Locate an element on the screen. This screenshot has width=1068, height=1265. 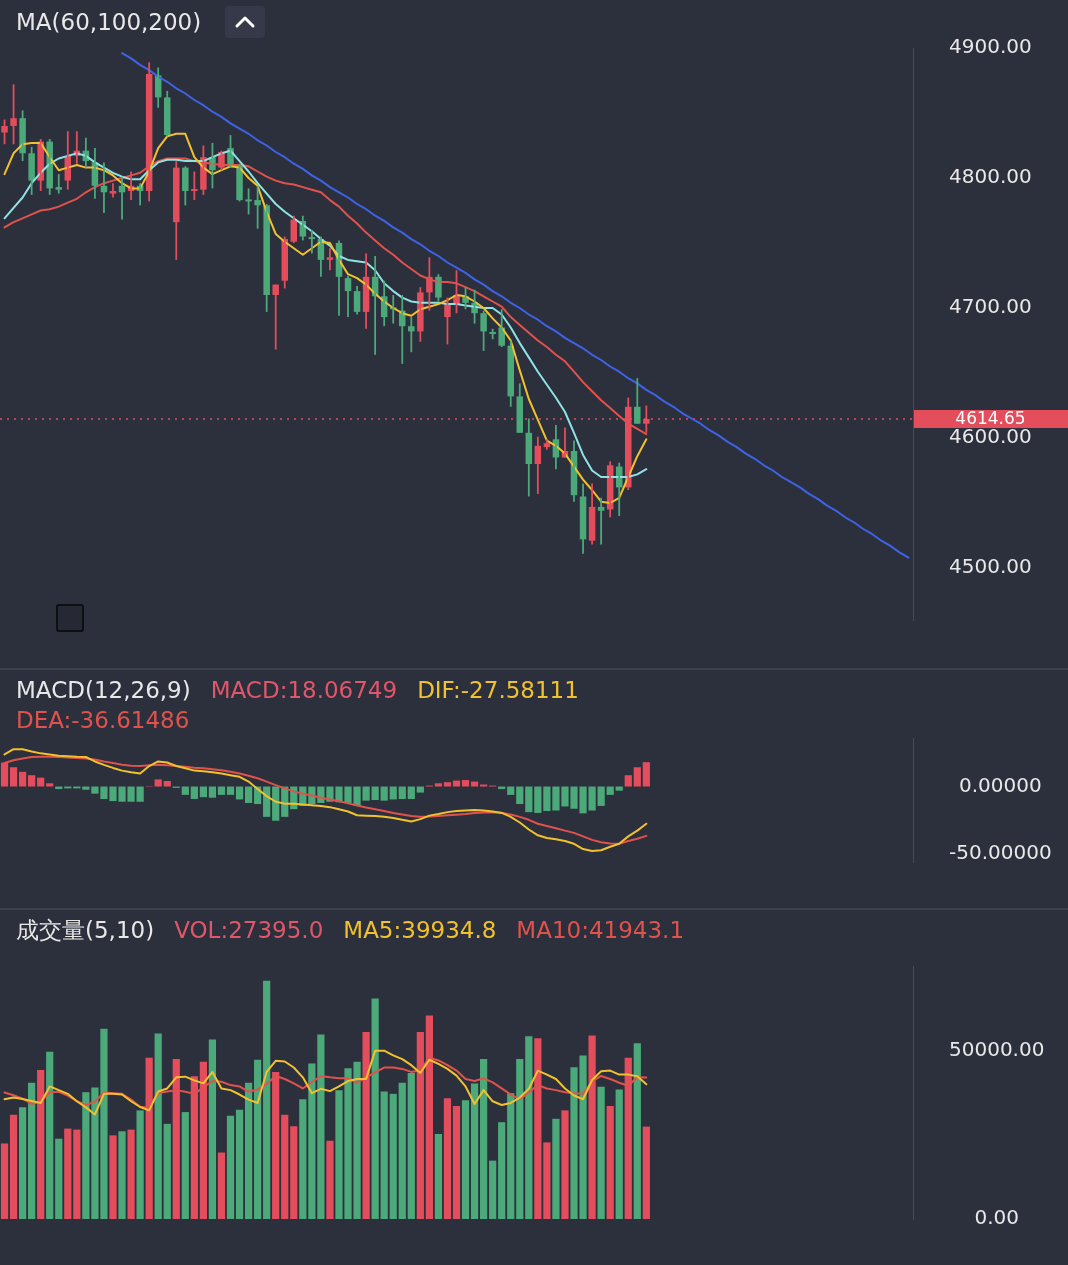
text: MA5:39934.8 is located at coordinates (420, 930).